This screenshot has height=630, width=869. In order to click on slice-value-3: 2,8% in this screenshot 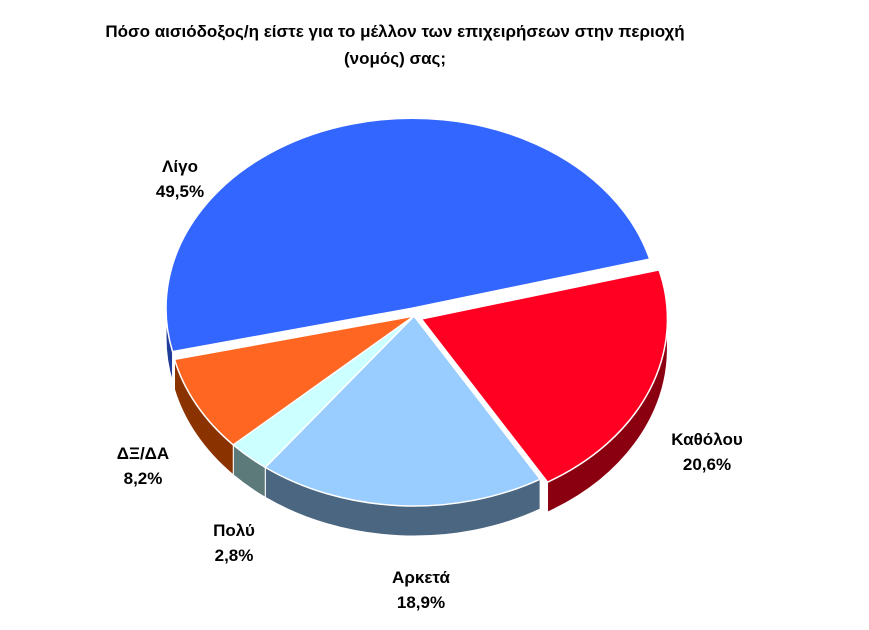, I will do `click(234, 555)`.